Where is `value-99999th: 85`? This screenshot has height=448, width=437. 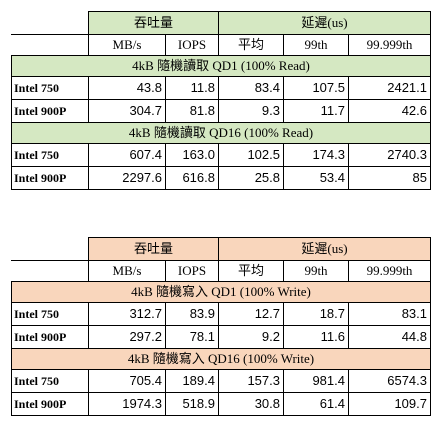
value-99999th: 85 is located at coordinates (389, 178).